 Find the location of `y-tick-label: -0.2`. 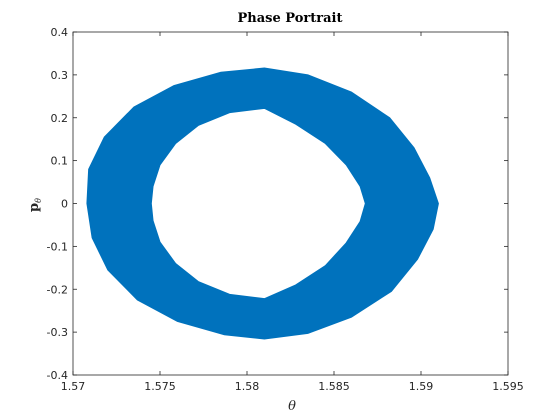

y-tick-label: -0.2 is located at coordinates (57, 289).